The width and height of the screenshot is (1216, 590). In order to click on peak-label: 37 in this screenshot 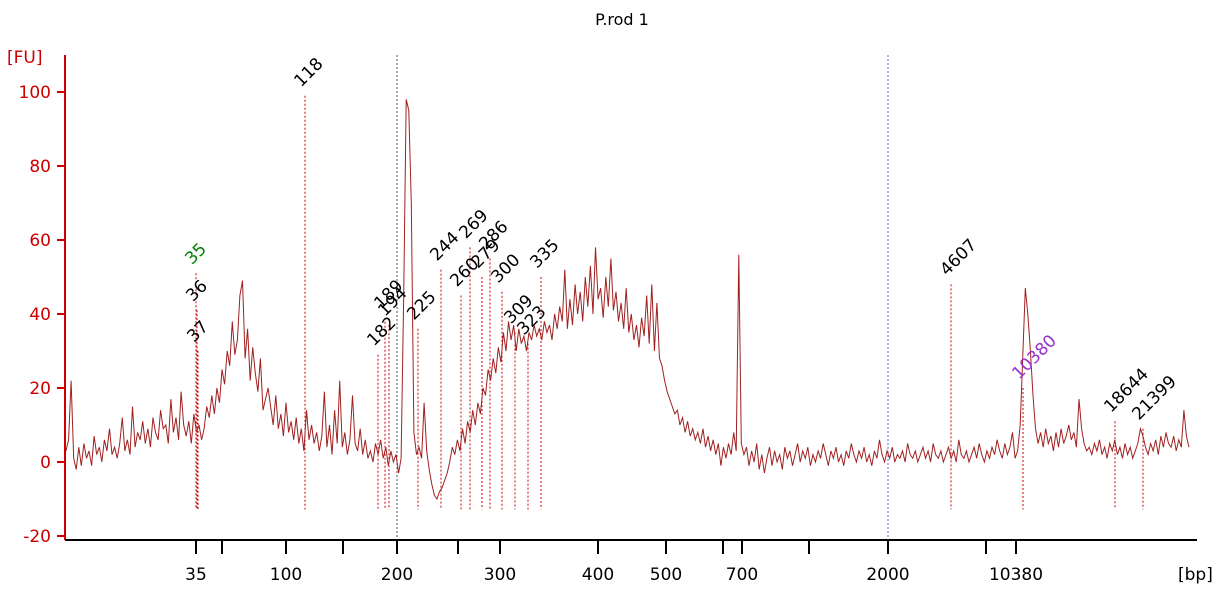, I will do `click(197, 331)`.